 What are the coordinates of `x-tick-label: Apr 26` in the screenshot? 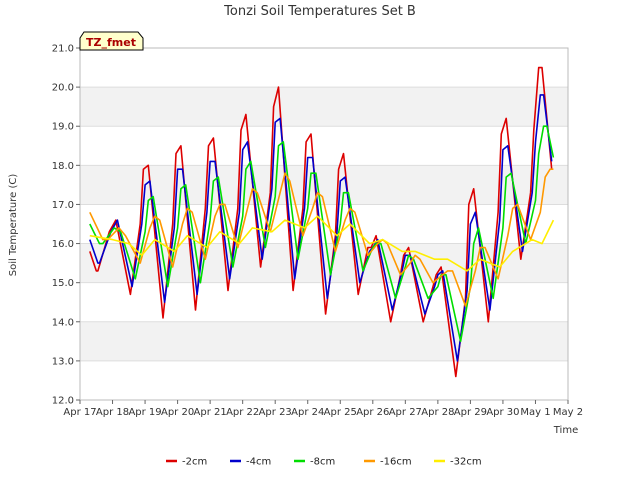 It's located at (372, 412).